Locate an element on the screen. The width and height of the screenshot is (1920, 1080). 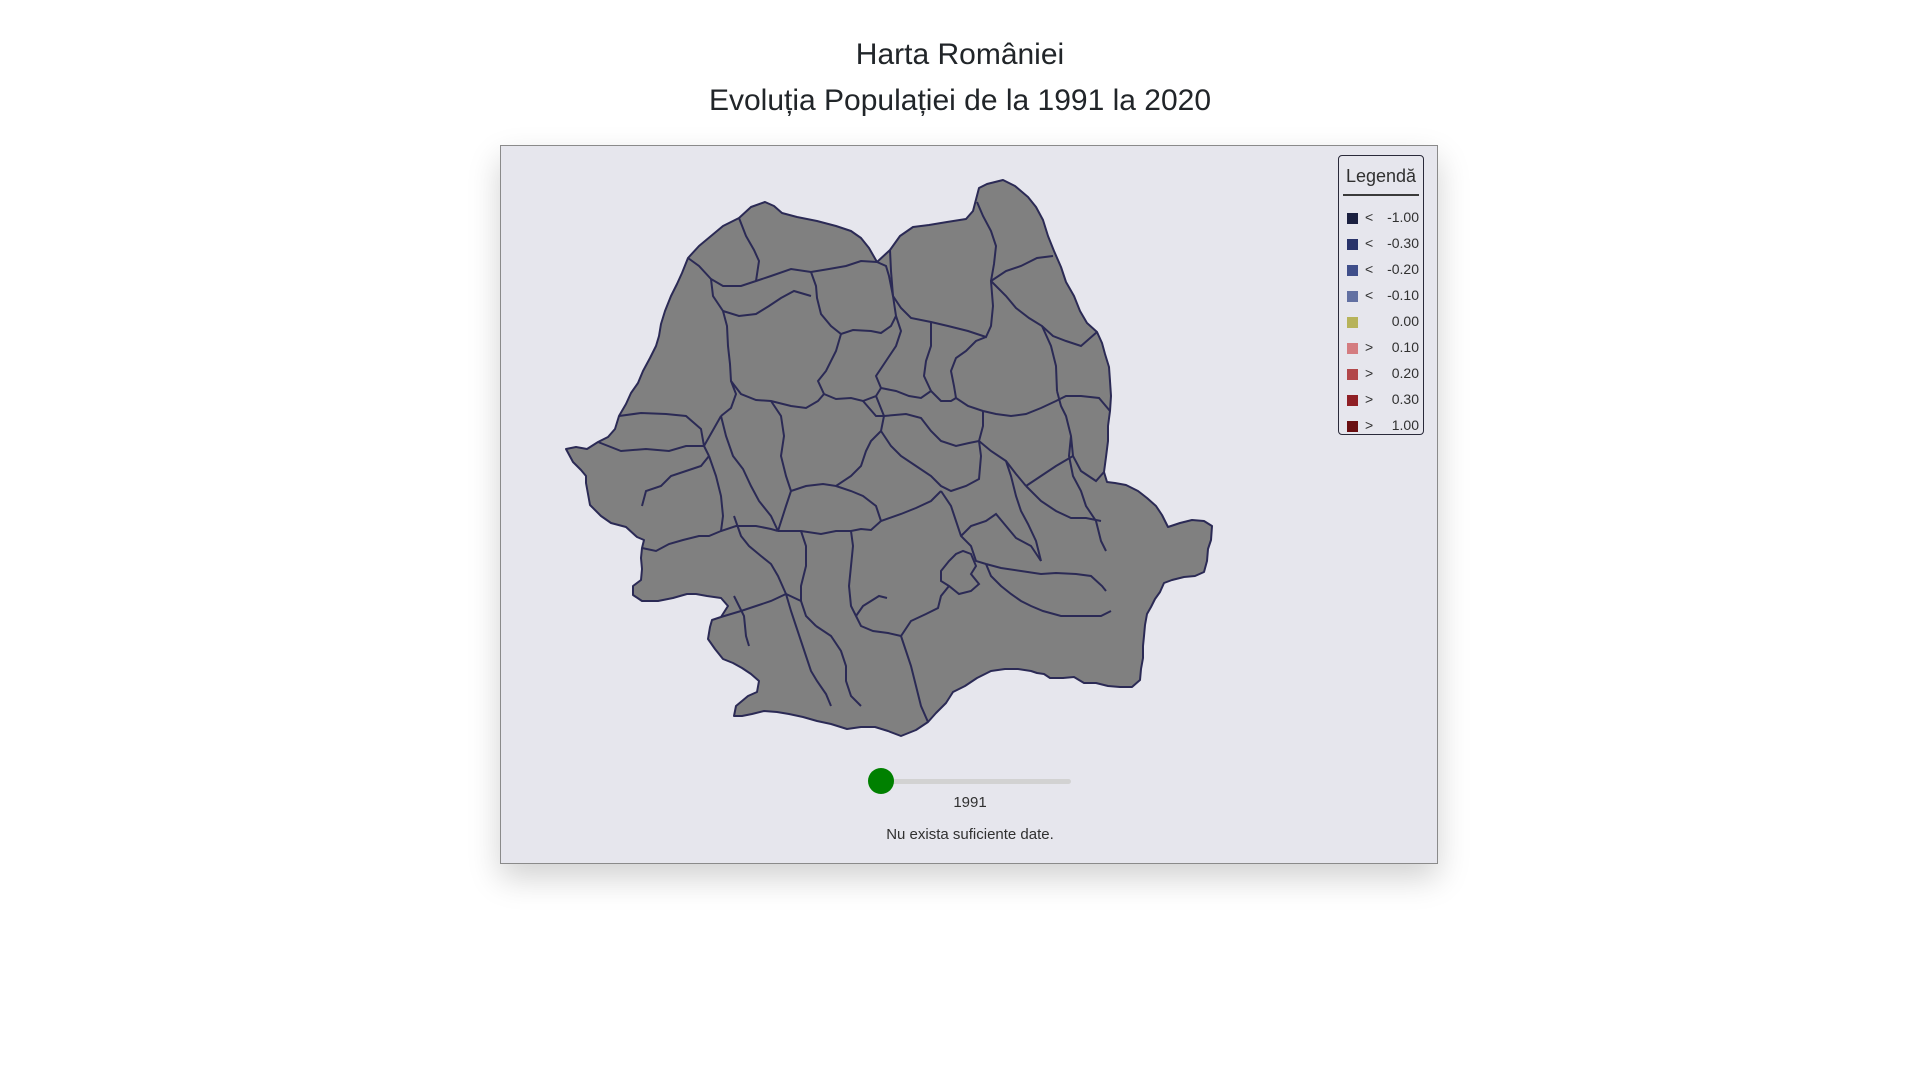
legend-item: >0.30 is located at coordinates (1383, 400).